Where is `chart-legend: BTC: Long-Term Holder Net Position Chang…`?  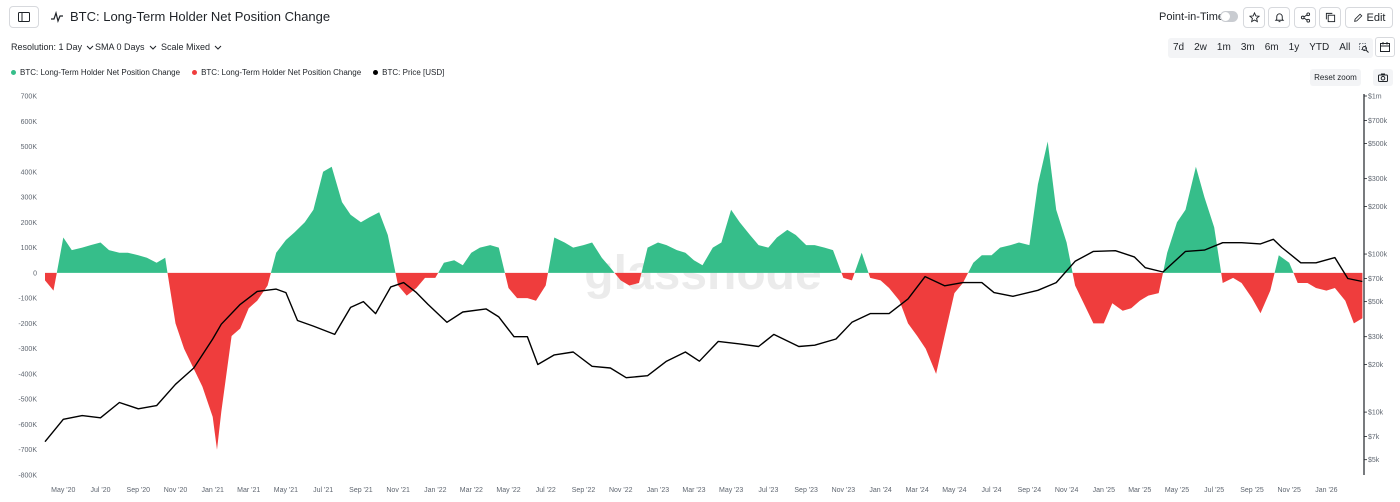
chart-legend: BTC: Long-Term Holder Net Position Chang… is located at coordinates (227, 72).